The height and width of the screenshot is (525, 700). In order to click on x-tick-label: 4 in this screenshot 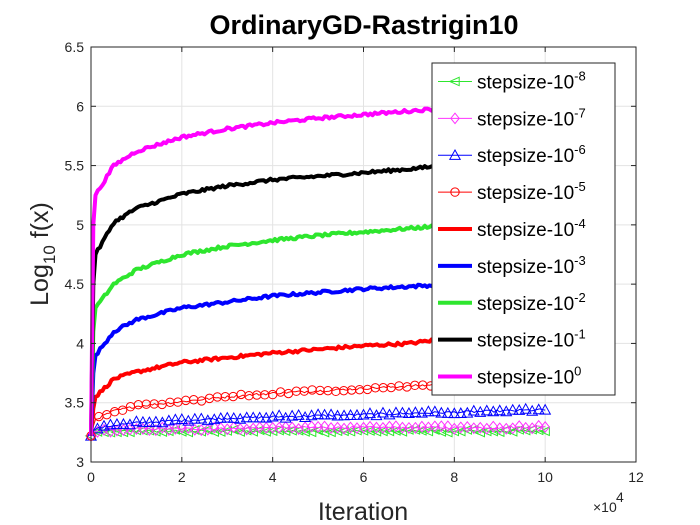, I will do `click(273, 477)`.